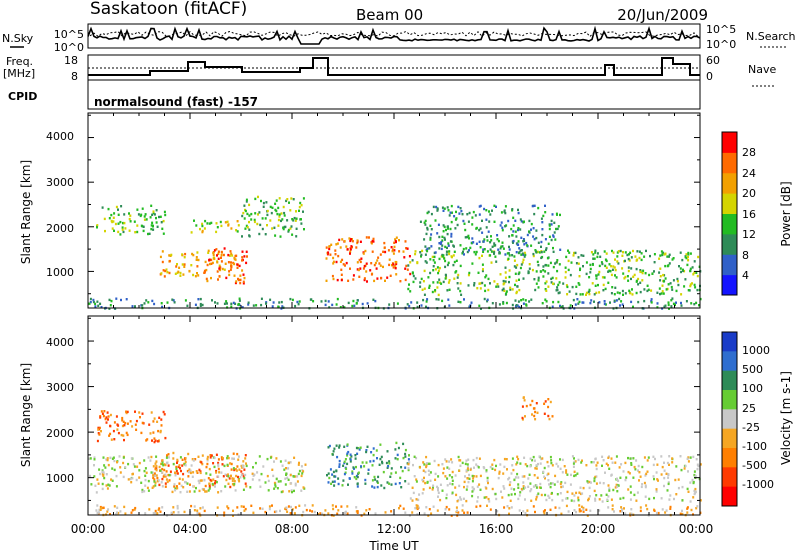 The width and height of the screenshot is (800, 554). Describe the element at coordinates (721, 44) in the screenshot. I see `nsearch-tick-bottom: 10^0` at that location.